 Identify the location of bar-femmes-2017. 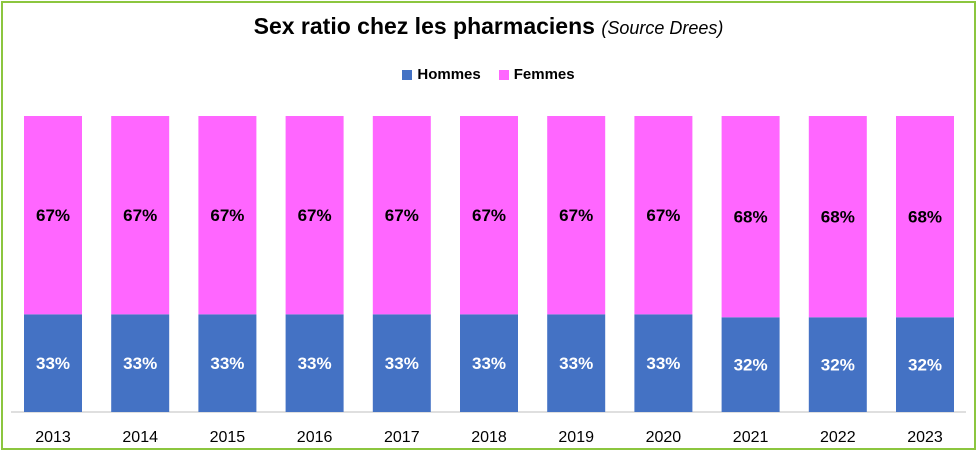
(401, 215).